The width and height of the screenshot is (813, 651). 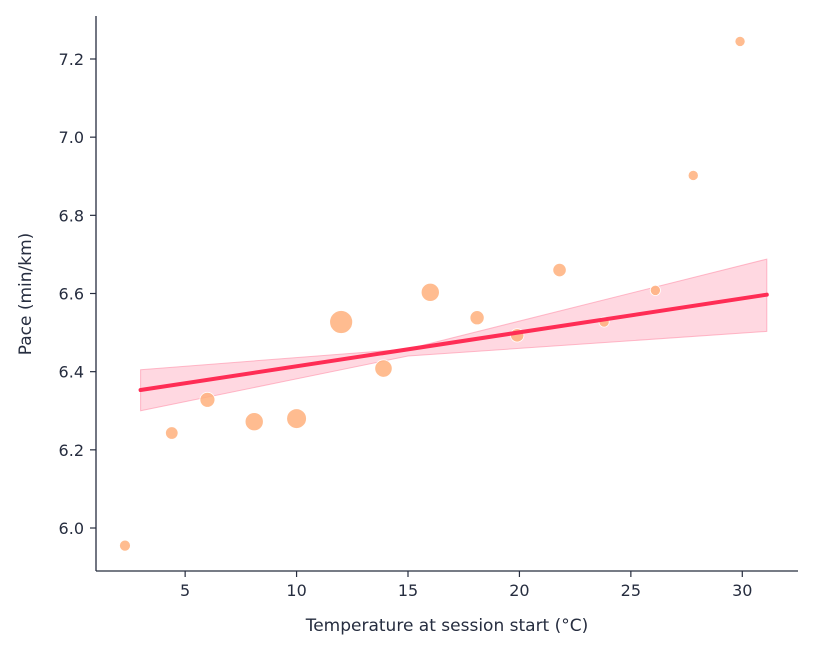 I want to click on x-axis-label: Temperature at session start (°C), so click(x=447, y=626).